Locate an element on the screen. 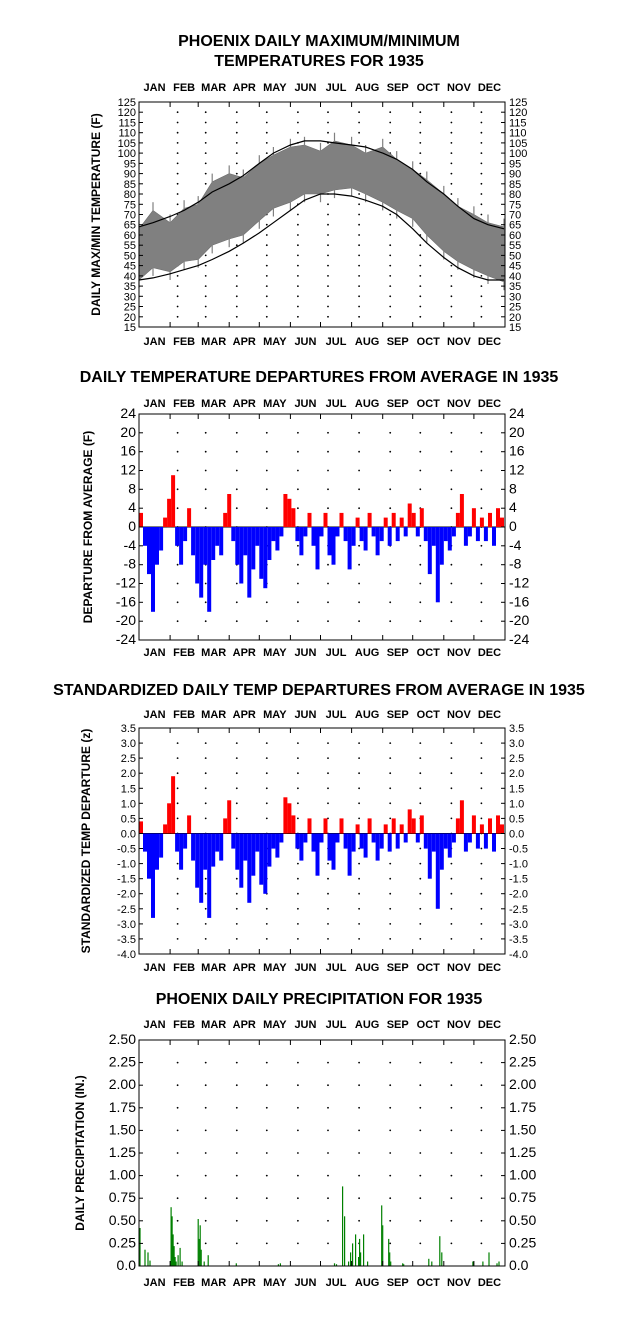 The height and width of the screenshot is (1319, 638). grid-dot-2--3-0 is located at coordinates (177, 924).